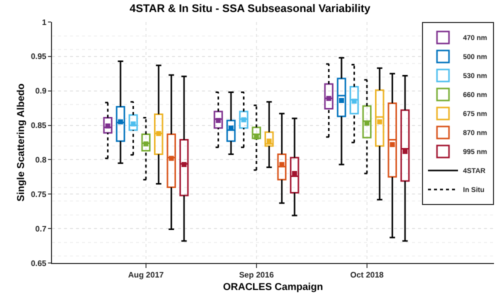 The width and height of the screenshot is (500, 299). What do you see at coordinates (38, 194) in the screenshot?
I see `y-tick-label: 0.75` at bounding box center [38, 194].